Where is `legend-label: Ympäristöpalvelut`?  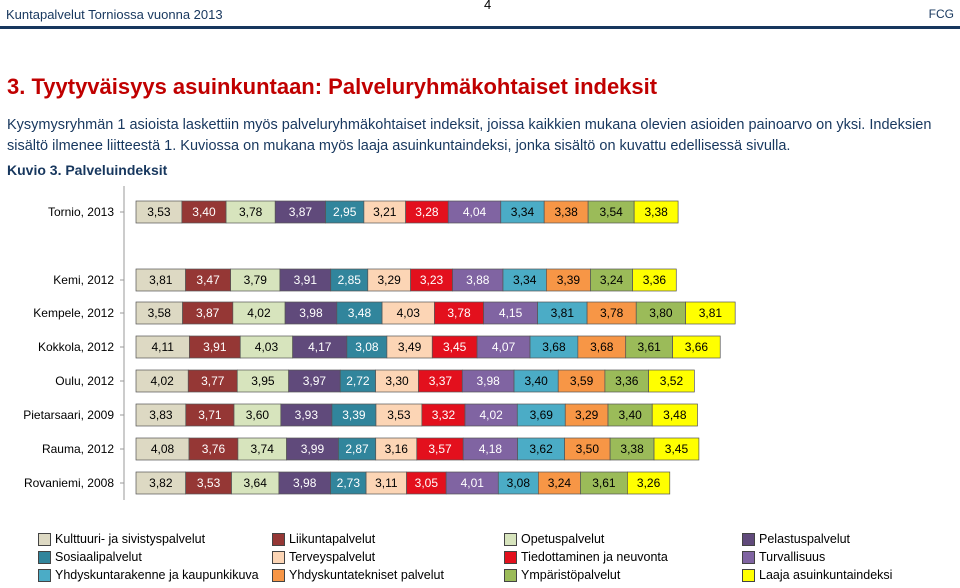
legend-label: Ympäristöpalvelut is located at coordinates (571, 575).